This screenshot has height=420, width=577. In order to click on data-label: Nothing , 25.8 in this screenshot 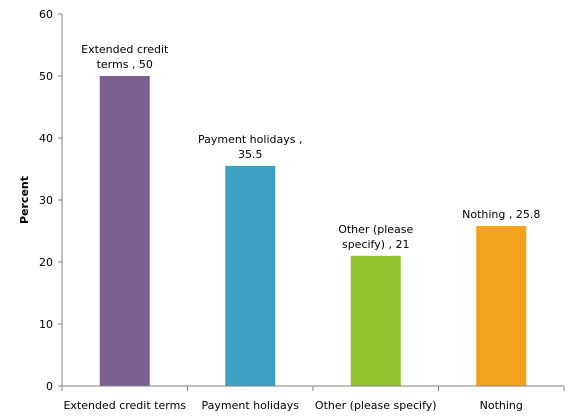, I will do `click(501, 214)`.